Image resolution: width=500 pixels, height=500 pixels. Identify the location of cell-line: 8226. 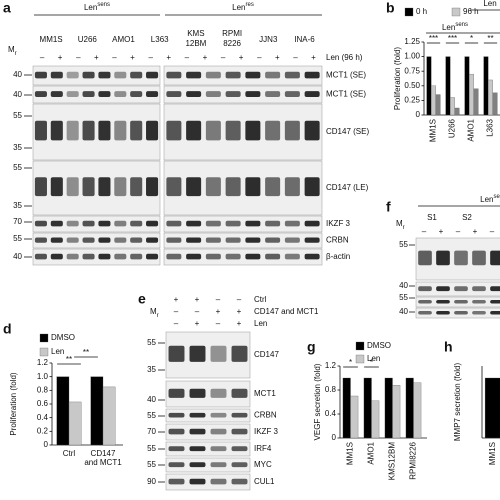
(232, 43).